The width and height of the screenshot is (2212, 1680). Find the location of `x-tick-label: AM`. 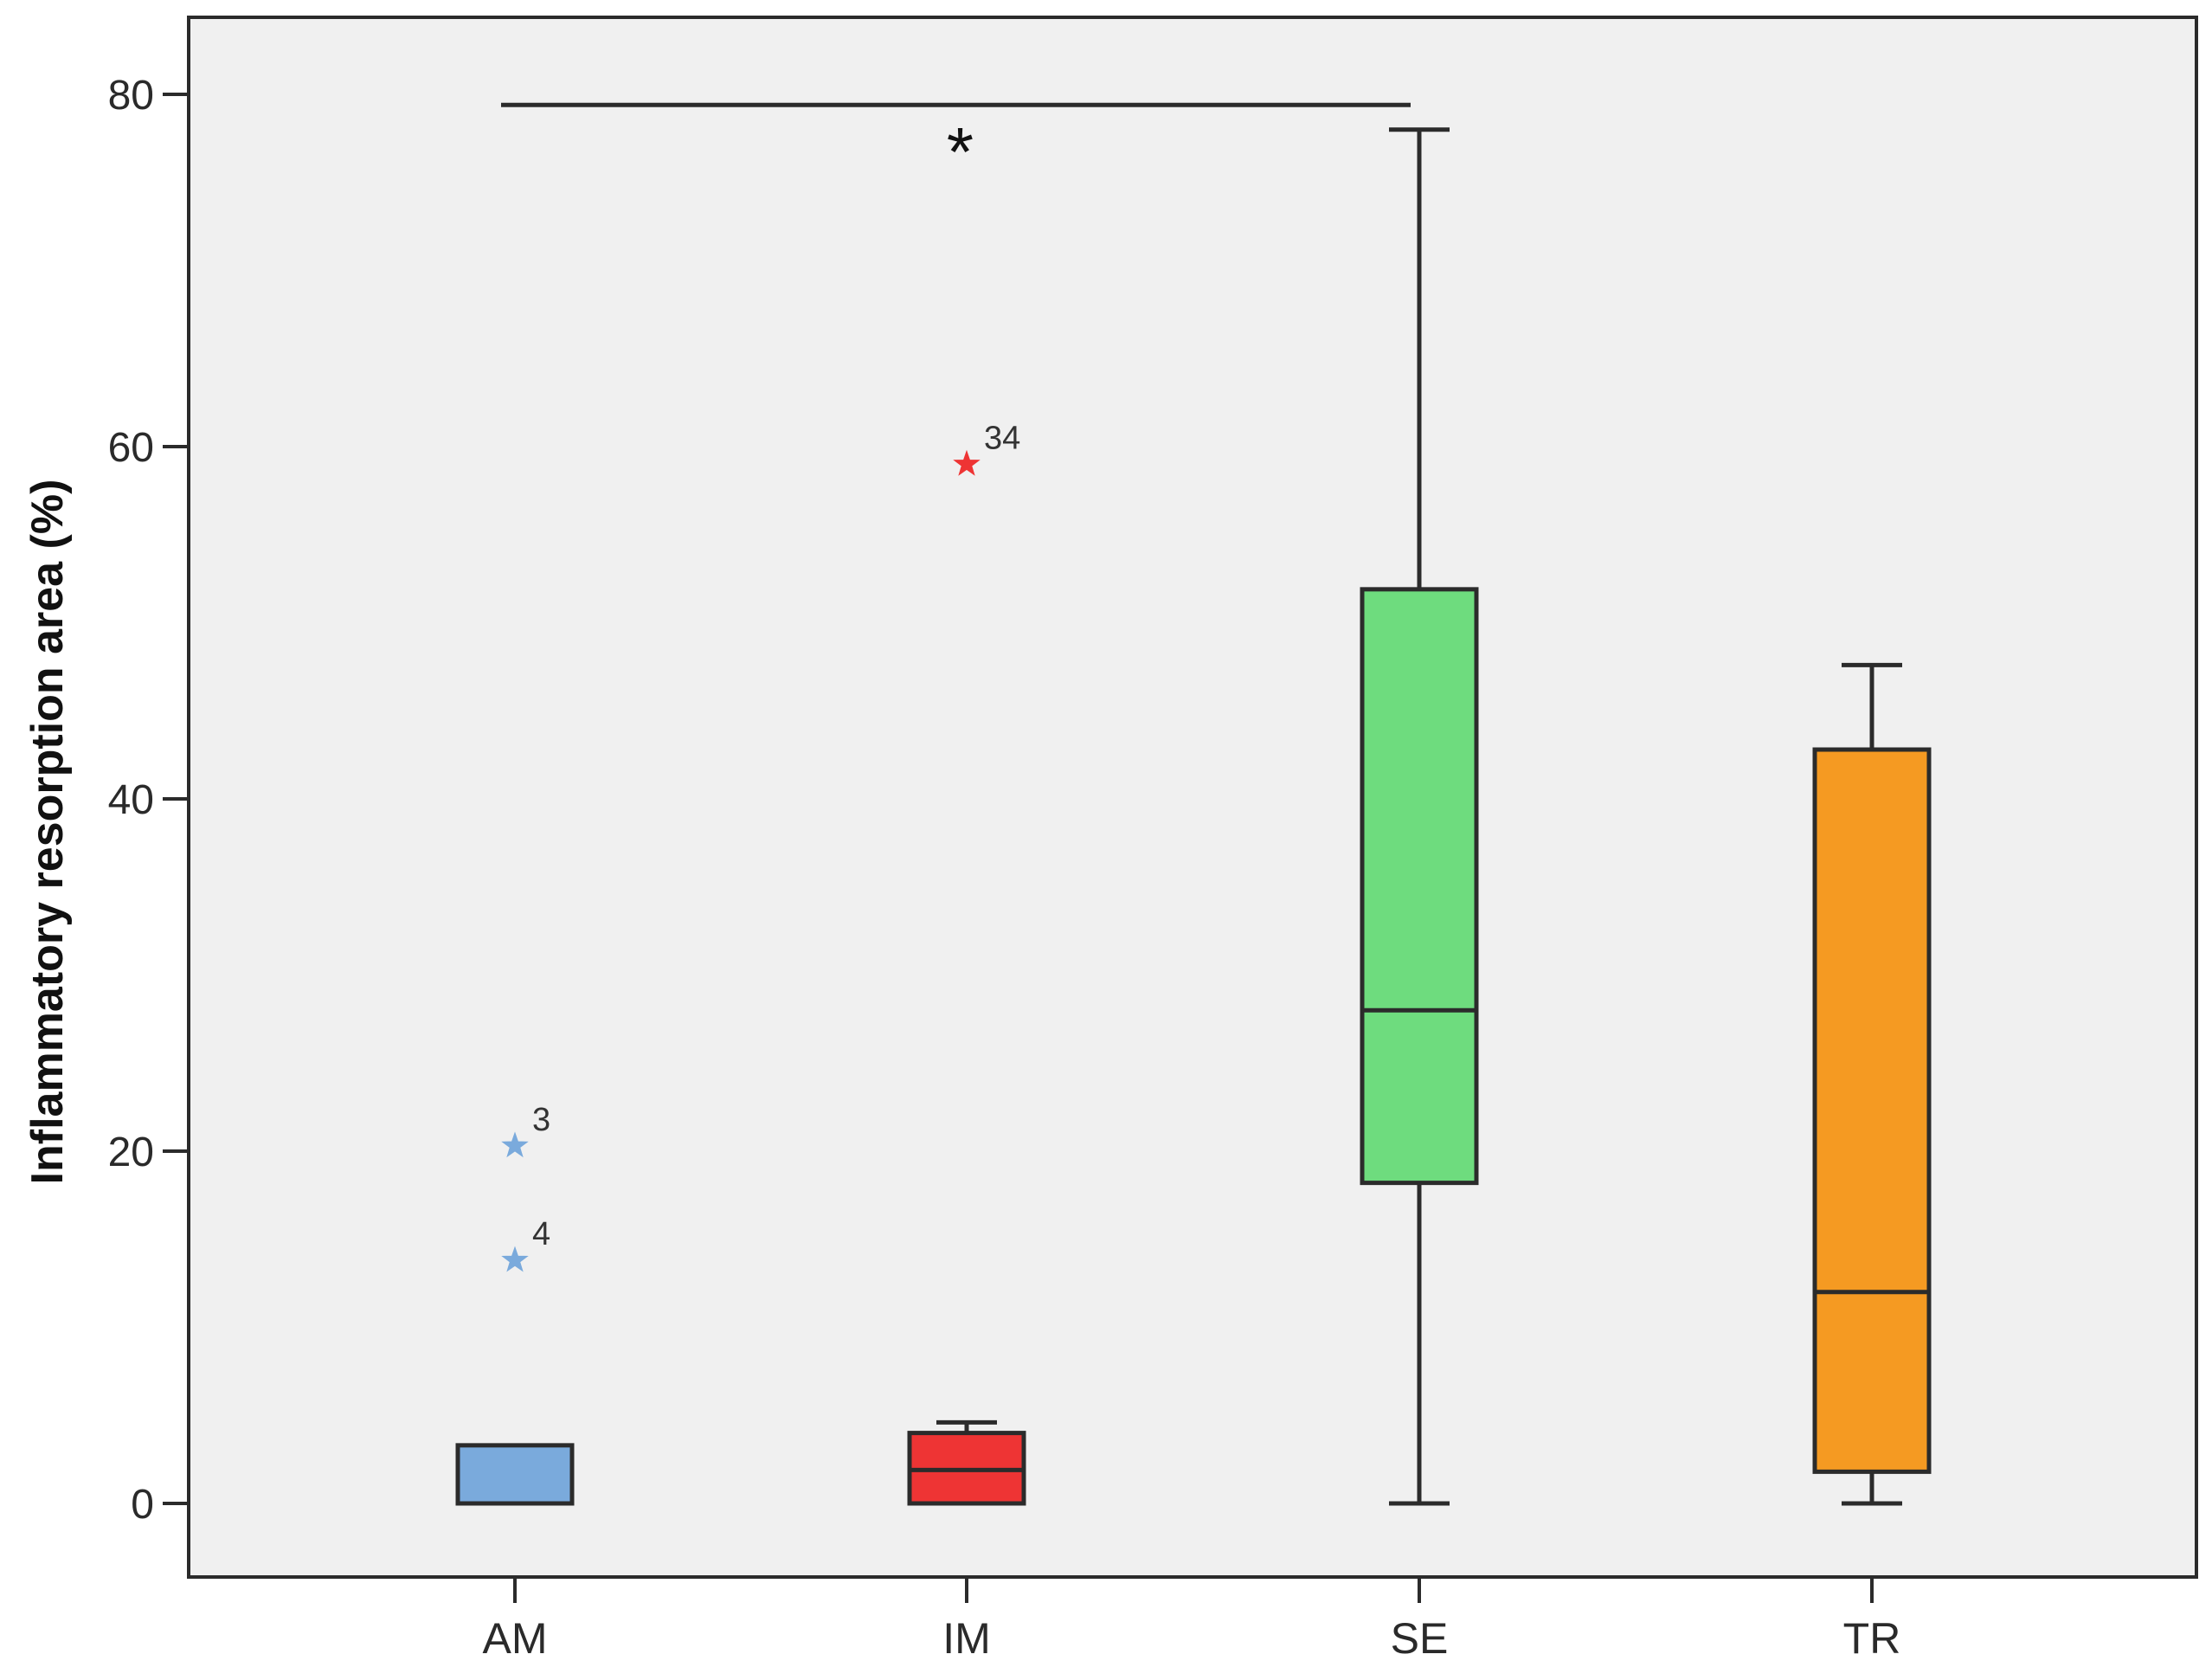

x-tick-label: AM is located at coordinates (515, 1638).